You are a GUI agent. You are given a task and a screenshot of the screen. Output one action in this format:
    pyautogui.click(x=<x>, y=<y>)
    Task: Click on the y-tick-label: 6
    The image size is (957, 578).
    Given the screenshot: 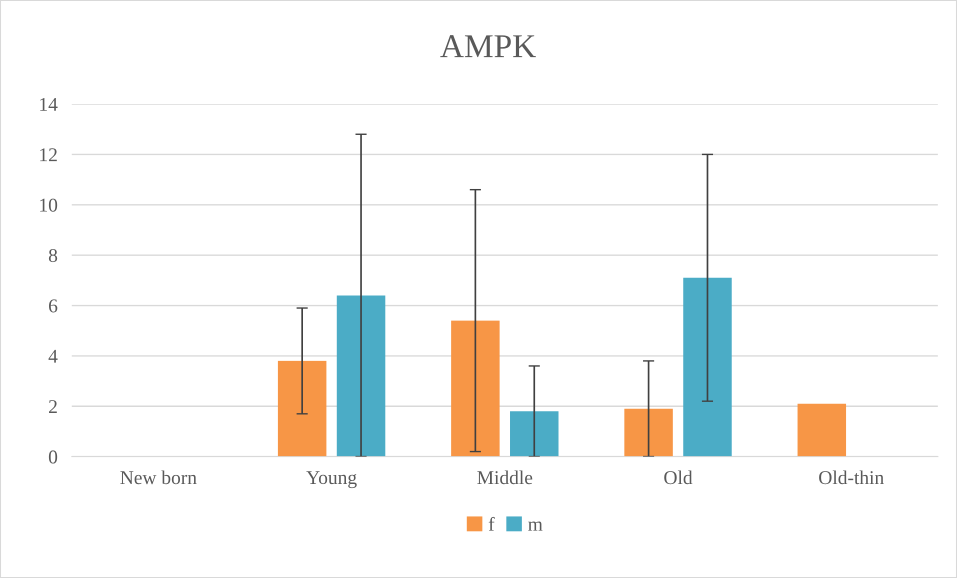 What is the action you would take?
    pyautogui.click(x=53, y=305)
    